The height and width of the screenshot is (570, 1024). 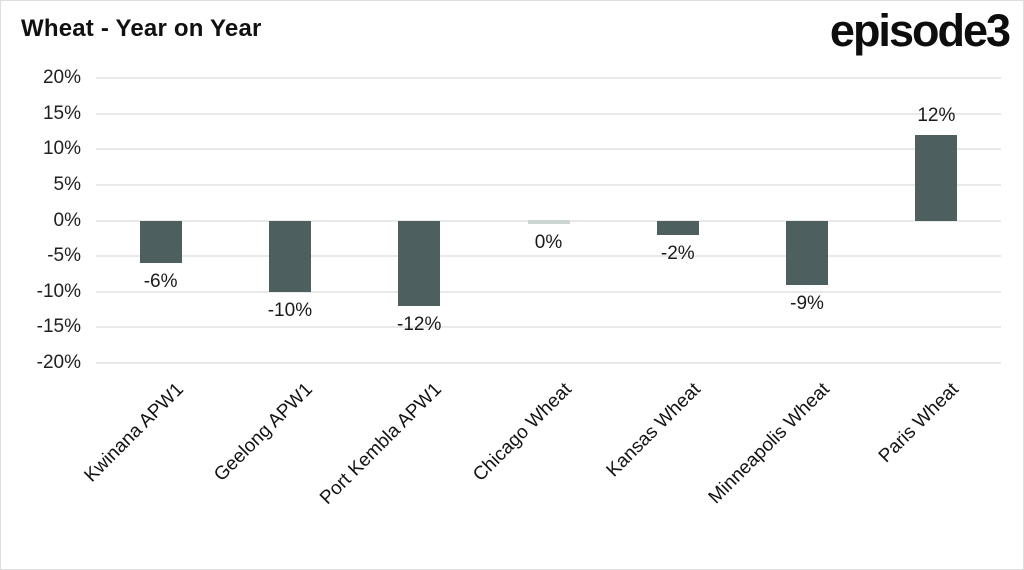 What do you see at coordinates (290, 310) in the screenshot?
I see `bar-value-label: -10%` at bounding box center [290, 310].